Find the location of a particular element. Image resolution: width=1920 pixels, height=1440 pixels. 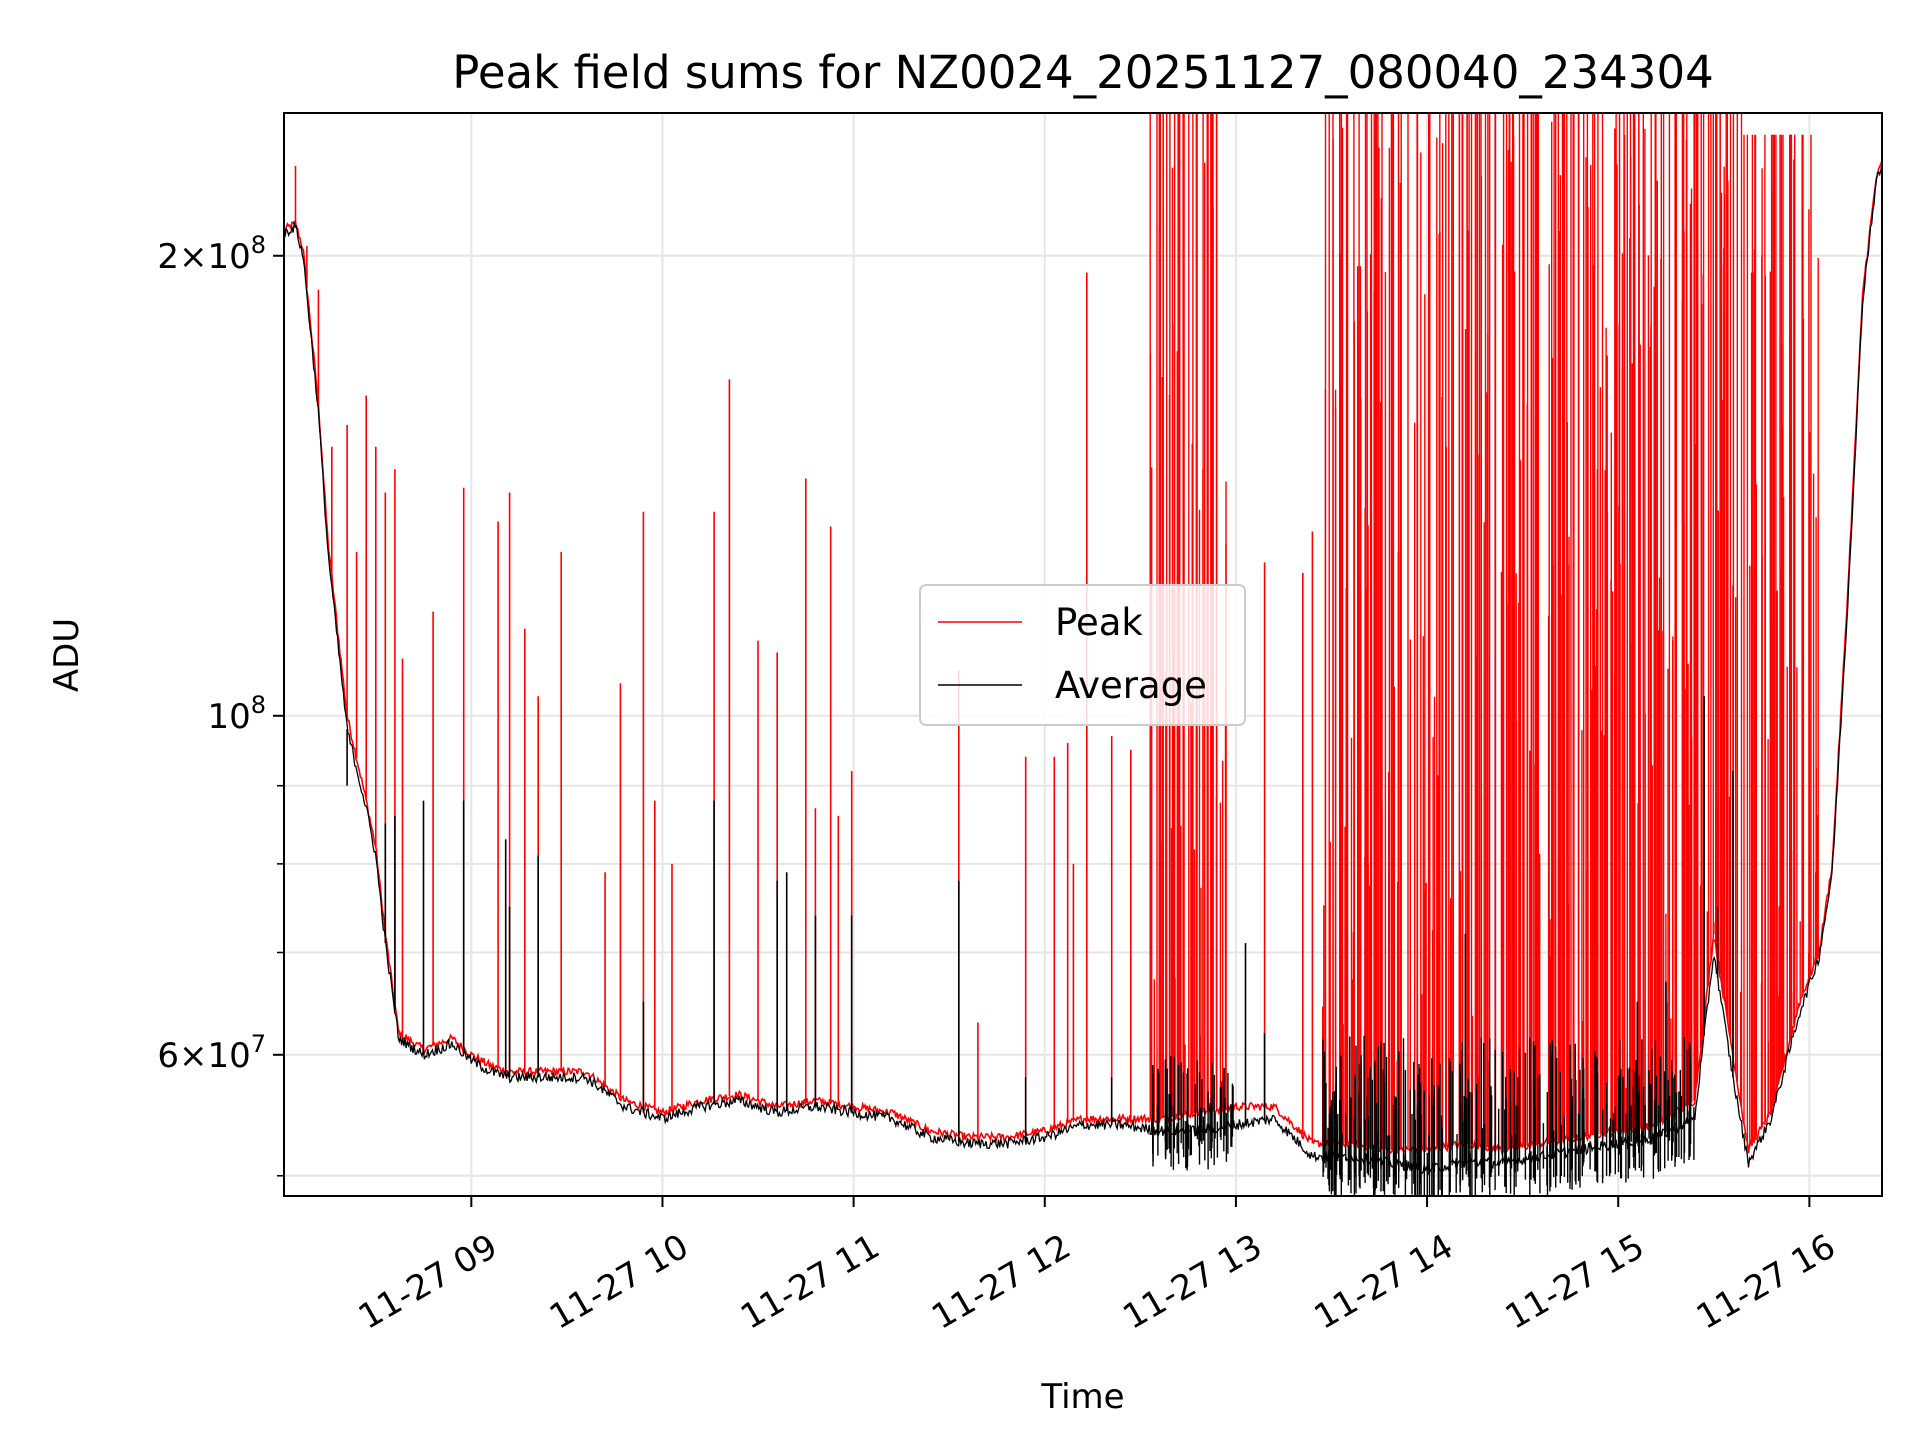

y-tick-label: 108 is located at coordinates (236, 714).